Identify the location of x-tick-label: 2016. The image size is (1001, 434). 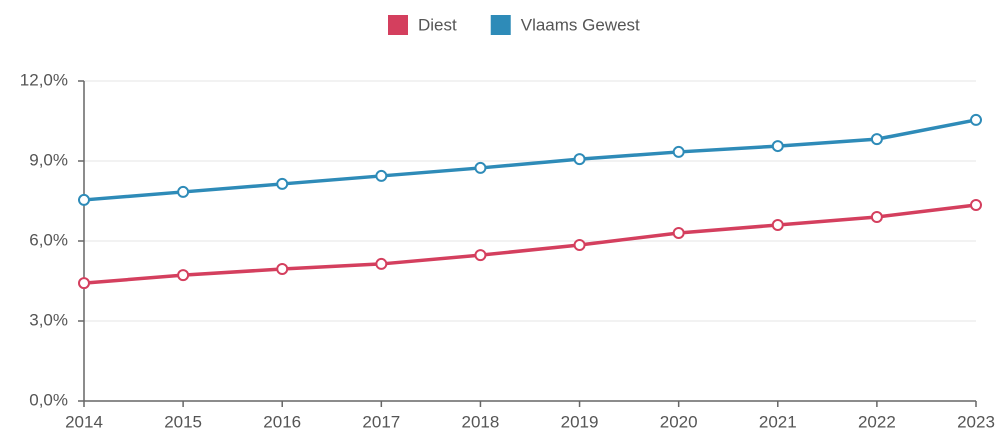
(282, 421).